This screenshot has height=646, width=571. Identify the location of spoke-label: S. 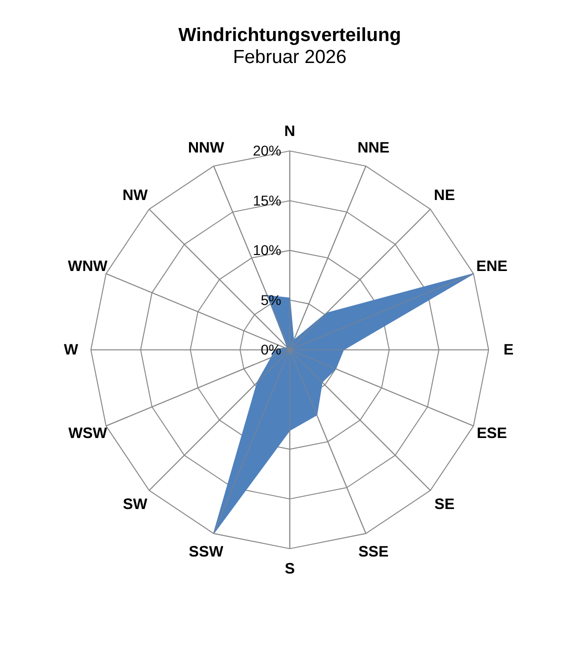
(289, 569).